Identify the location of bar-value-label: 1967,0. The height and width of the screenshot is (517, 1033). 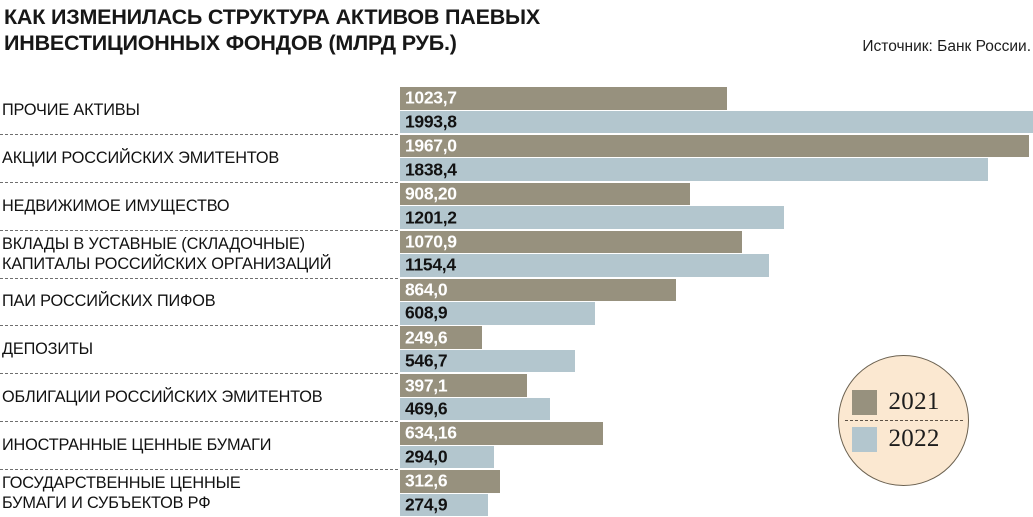
(431, 145).